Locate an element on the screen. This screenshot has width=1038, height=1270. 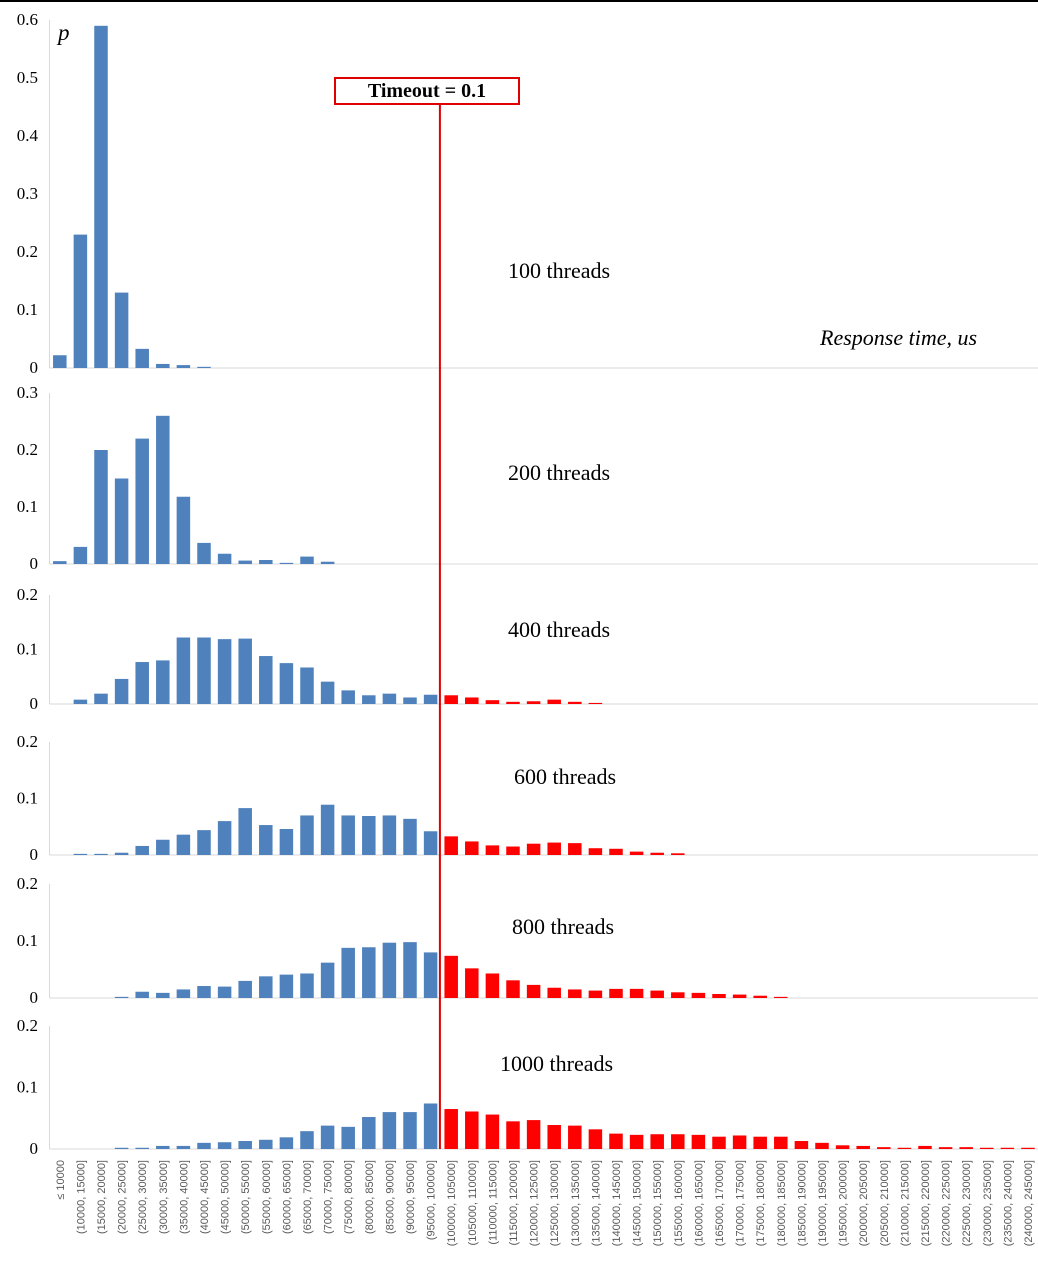
x-tick-label: (110000, 115000] is located at coordinates (493, 1202).